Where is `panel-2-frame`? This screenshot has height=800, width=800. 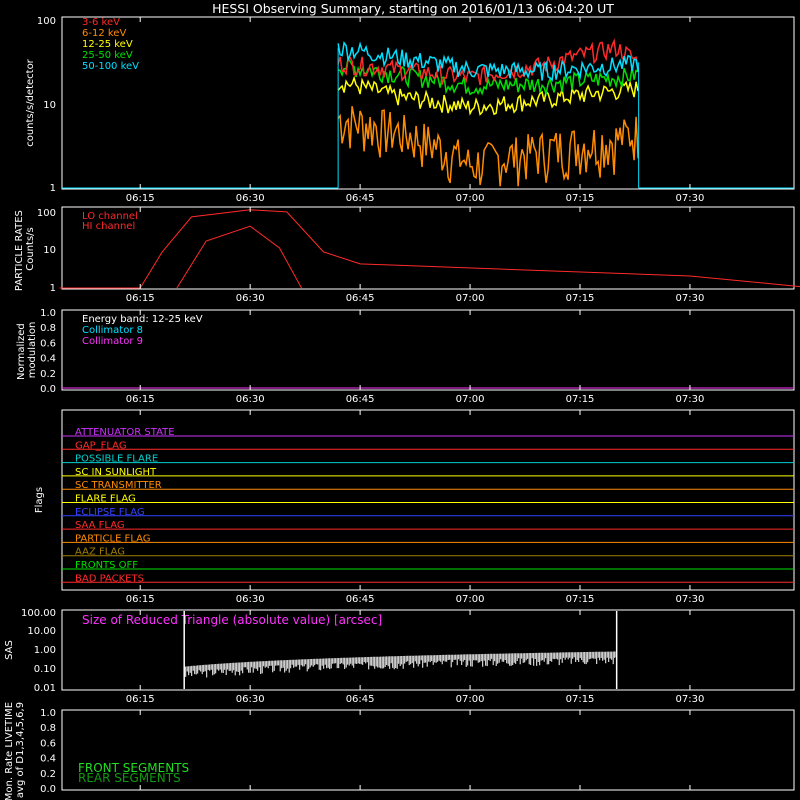
panel-2-frame is located at coordinates (428, 248).